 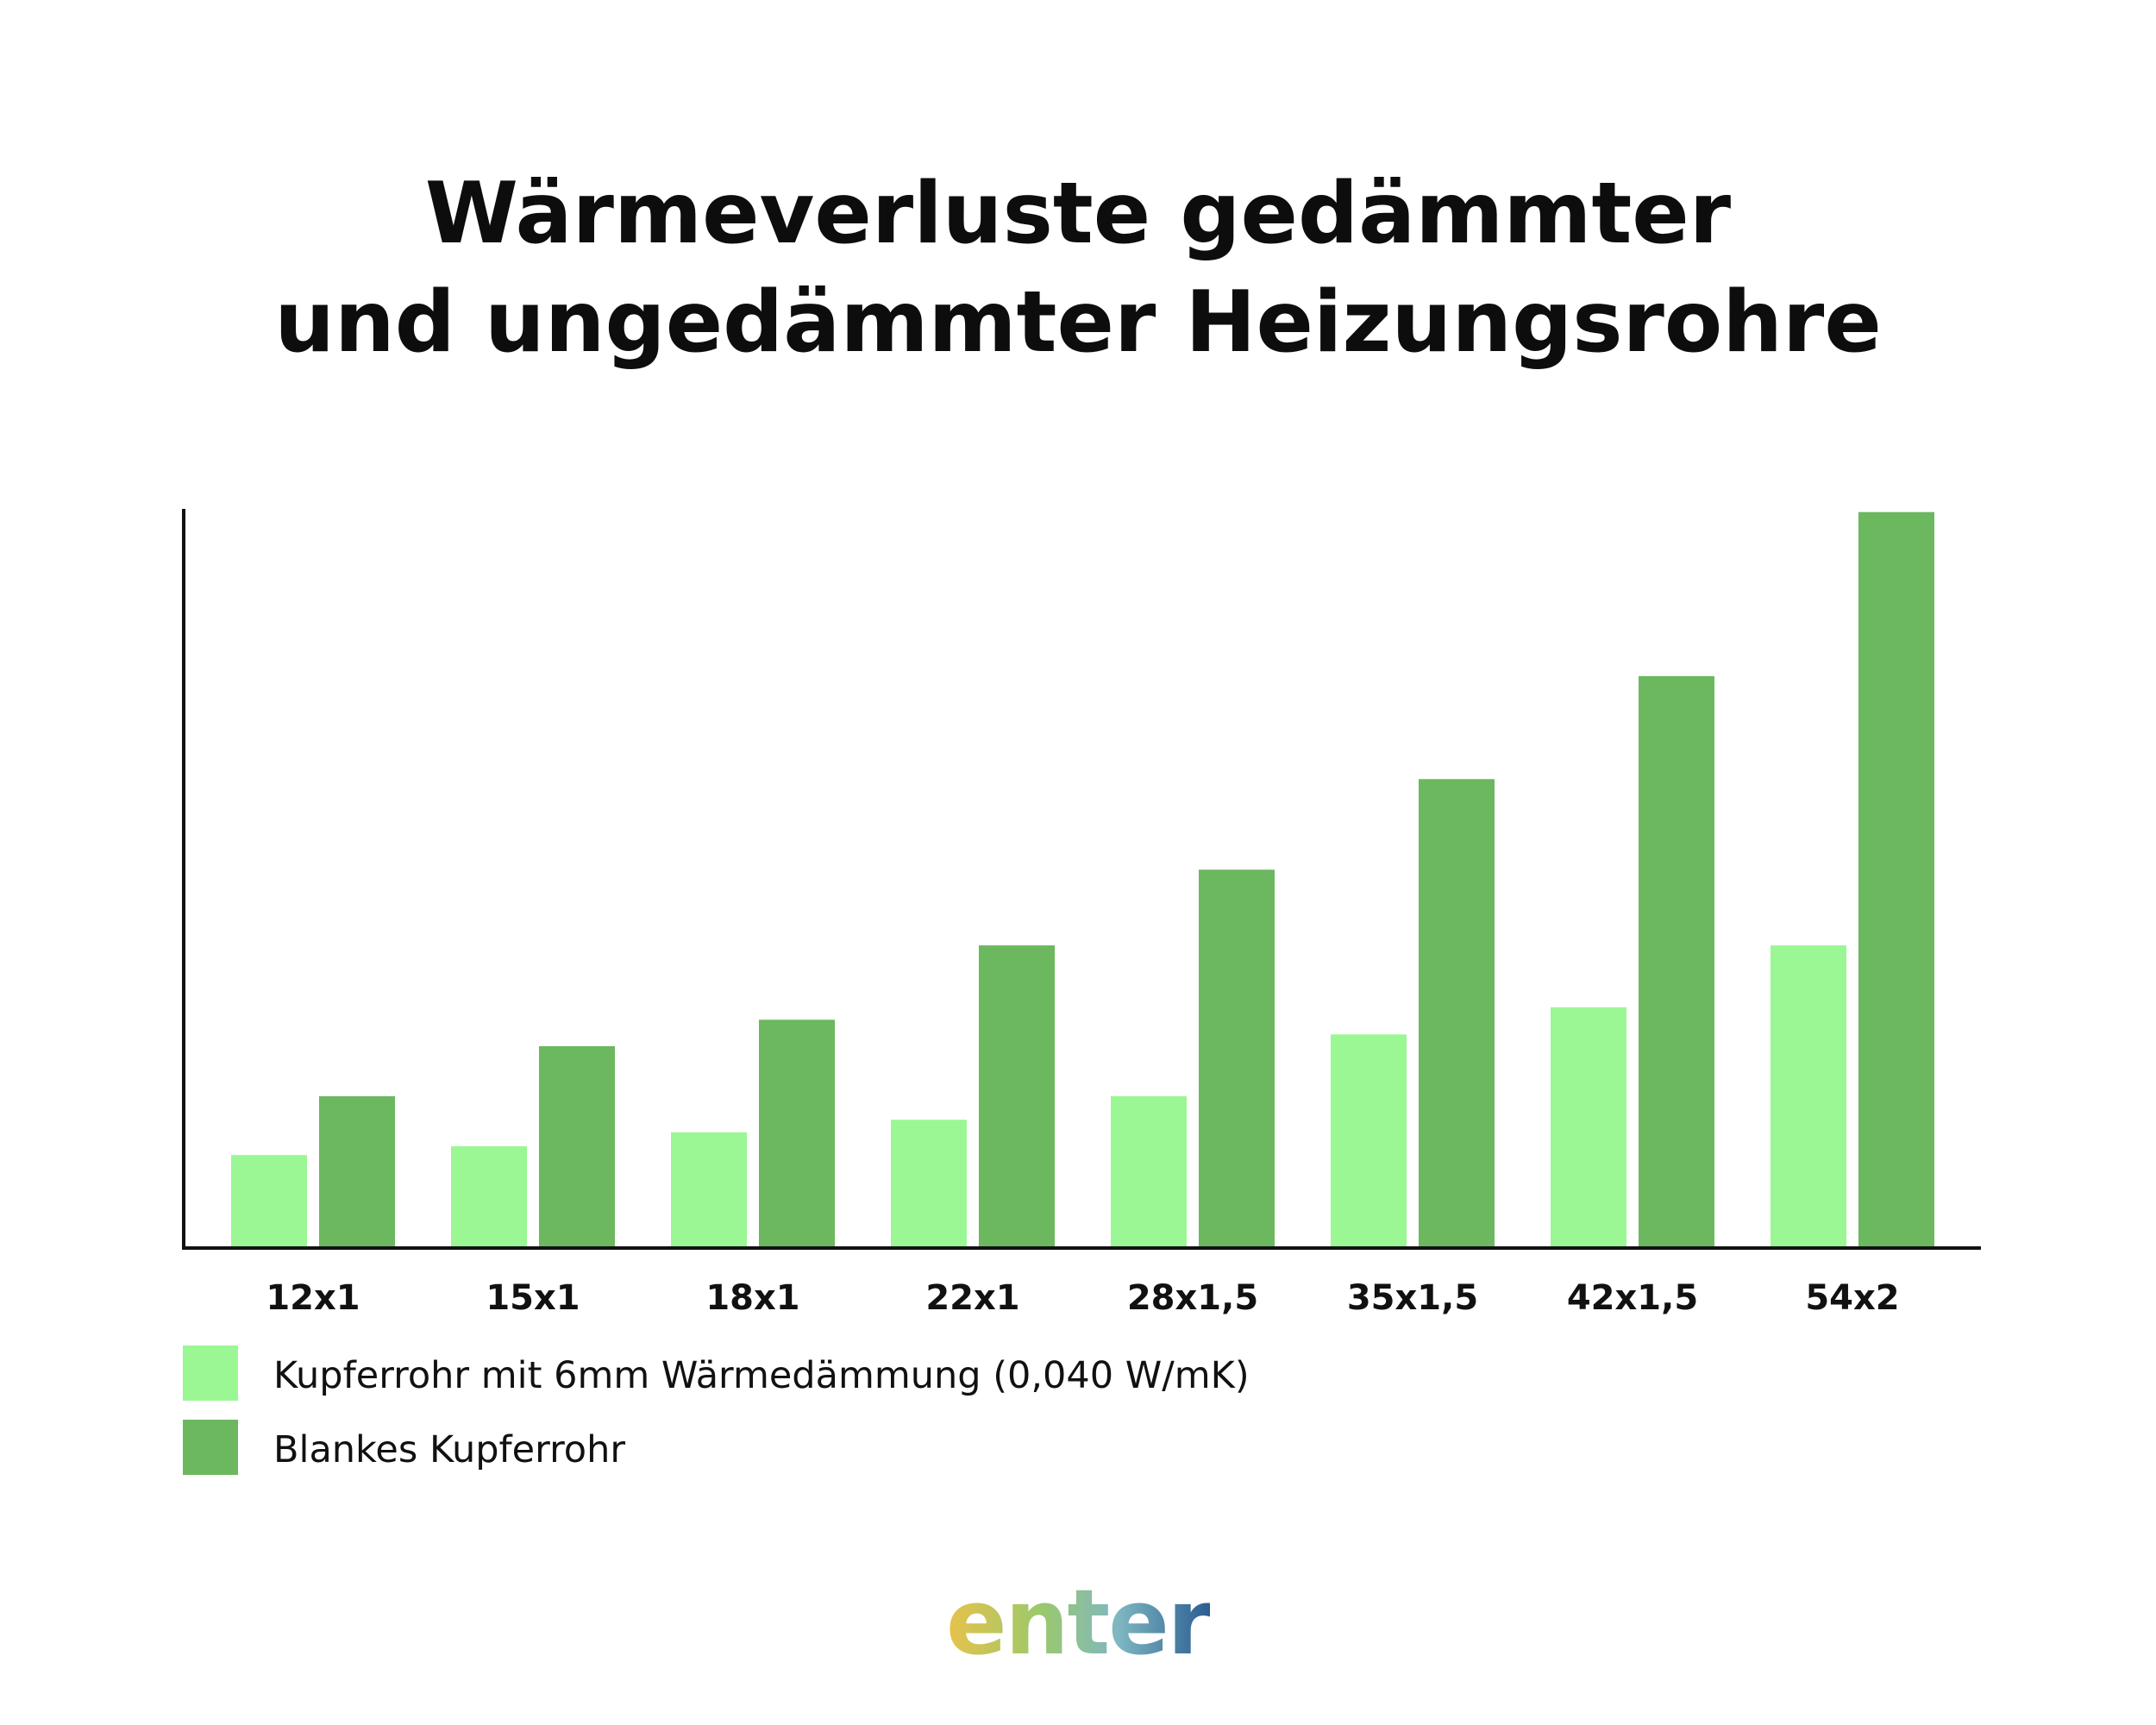 I want to click on bar-insulated-28x1,5, so click(x=1149, y=1171).